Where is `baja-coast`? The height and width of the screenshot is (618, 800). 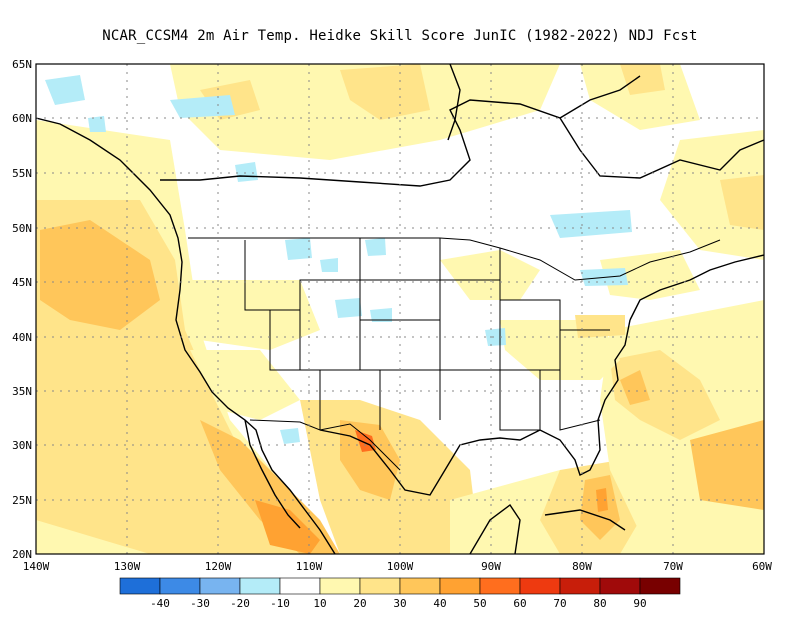 baja-coast is located at coordinates (272, 474).